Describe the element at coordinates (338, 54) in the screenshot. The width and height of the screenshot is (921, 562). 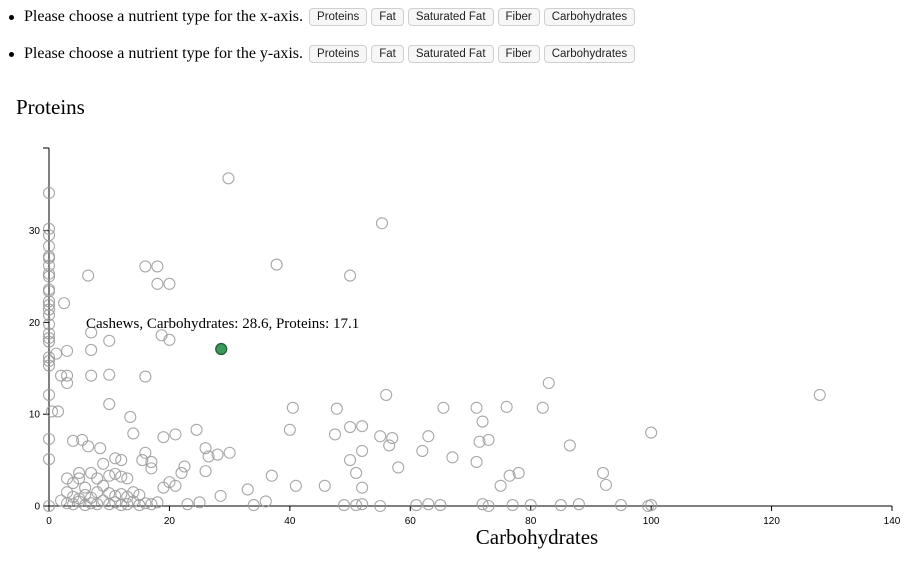
I see `y-option-proteins-button: Proteins` at that location.